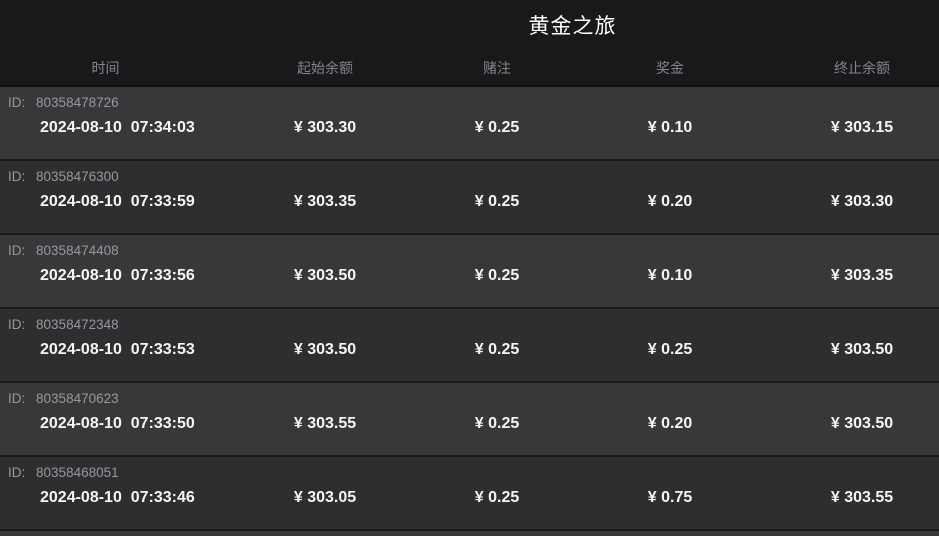 This screenshot has width=939, height=536. Describe the element at coordinates (117, 201) in the screenshot. I see `row-time: 2024-08-10 07:33:59` at that location.